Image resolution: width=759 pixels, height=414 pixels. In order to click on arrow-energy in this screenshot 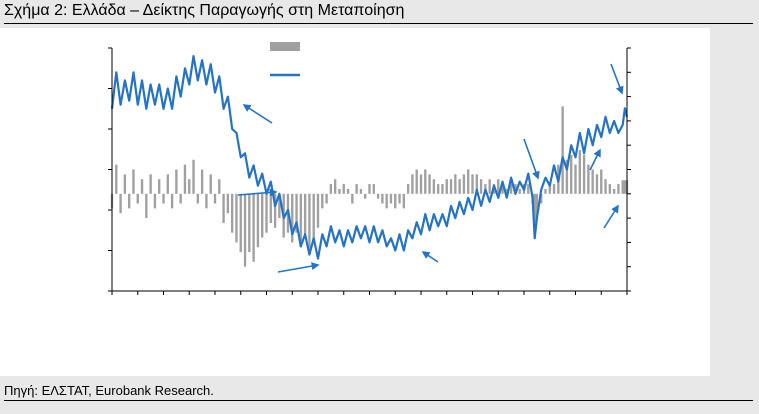, I will do `click(595, 159)`.